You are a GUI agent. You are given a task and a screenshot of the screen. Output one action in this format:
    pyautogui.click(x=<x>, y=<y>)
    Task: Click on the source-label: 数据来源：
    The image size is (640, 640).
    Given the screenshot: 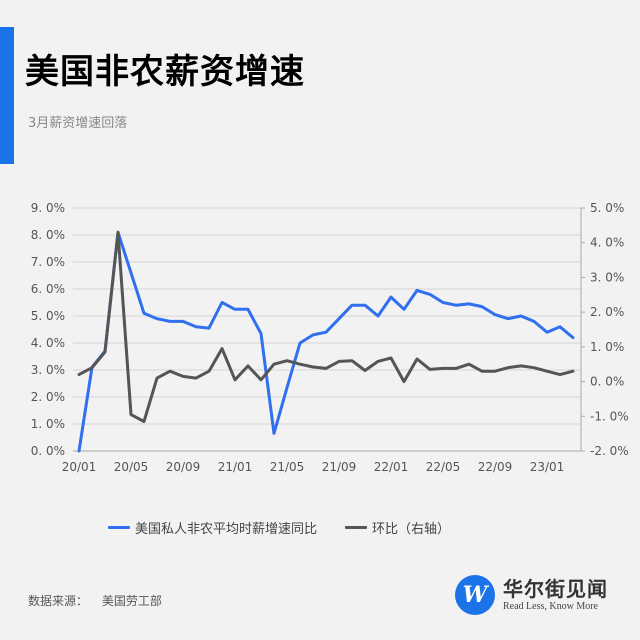 What is the action you would take?
    pyautogui.click(x=58, y=601)
    